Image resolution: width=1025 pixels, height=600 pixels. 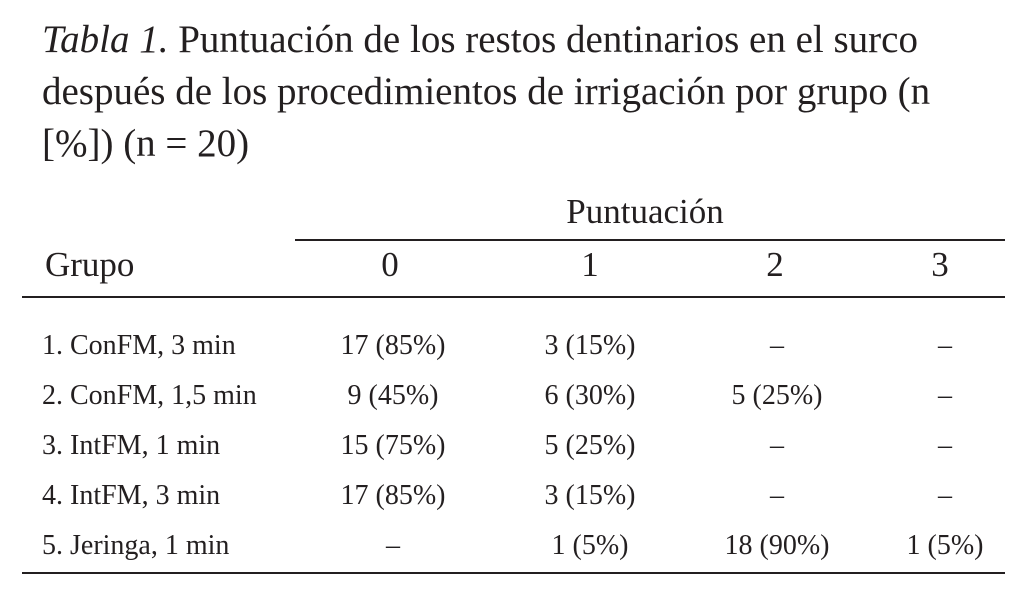 I want to click on group-header: Puntuación, so click(x=645, y=211).